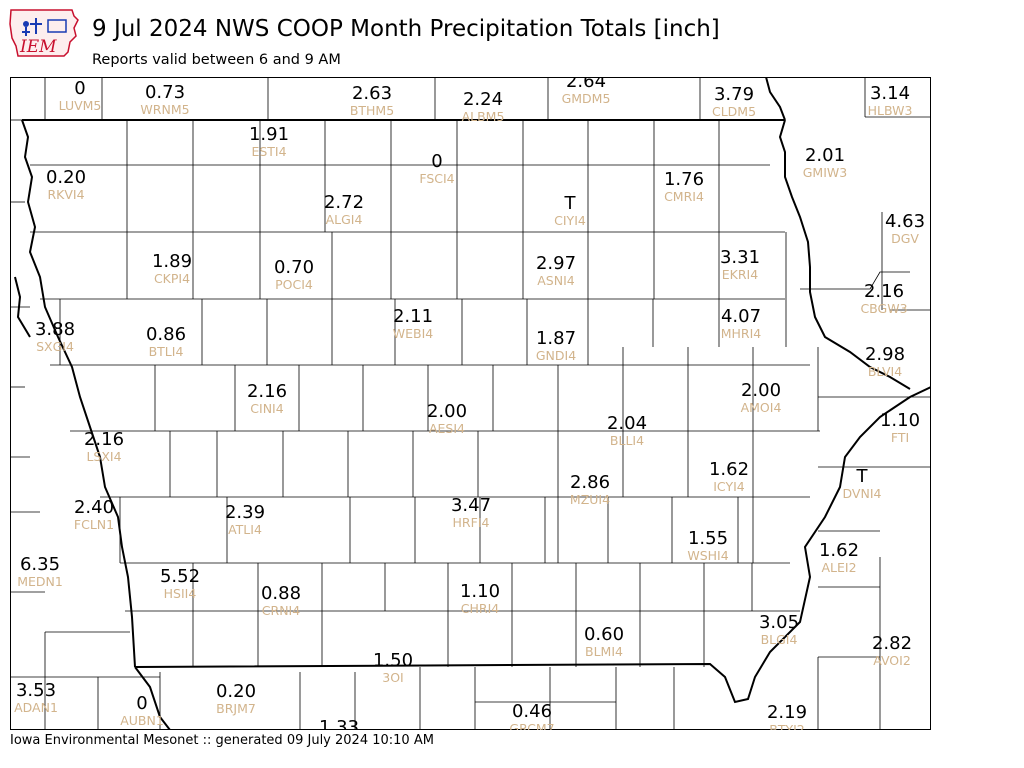  I want to click on station-value: 1.55, so click(708, 538).